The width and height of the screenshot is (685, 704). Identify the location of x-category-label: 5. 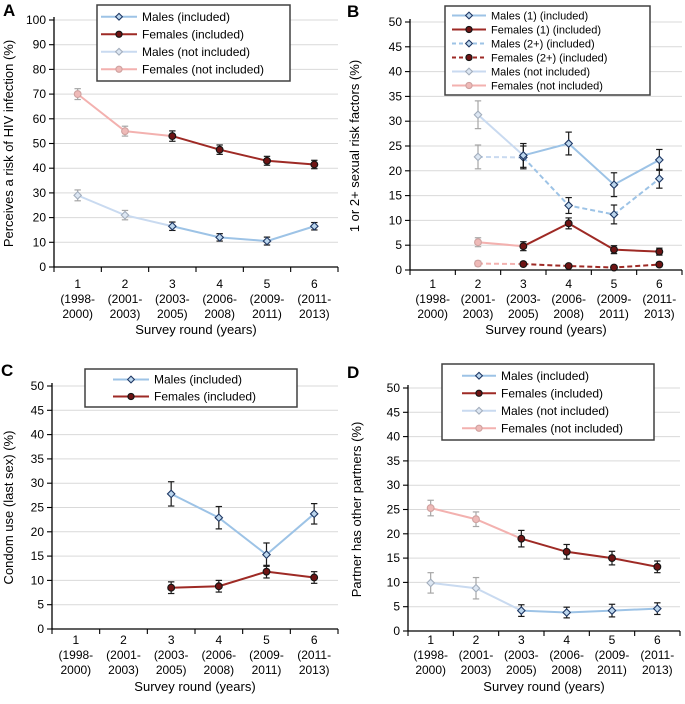
(266, 640).